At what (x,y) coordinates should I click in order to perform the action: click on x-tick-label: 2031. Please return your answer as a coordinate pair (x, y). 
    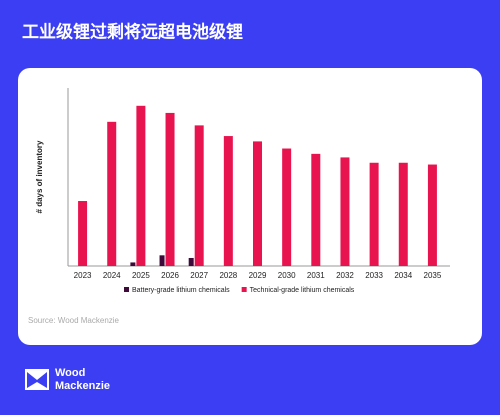
    Looking at the image, I should click on (316, 275).